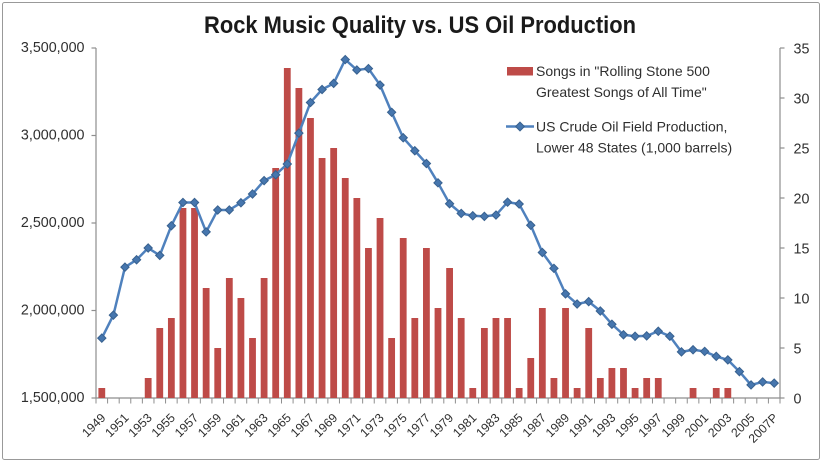 This screenshot has width=825, height=465. Describe the element at coordinates (53, 398) in the screenshot. I see `svg-text: 1,500,000` at that location.